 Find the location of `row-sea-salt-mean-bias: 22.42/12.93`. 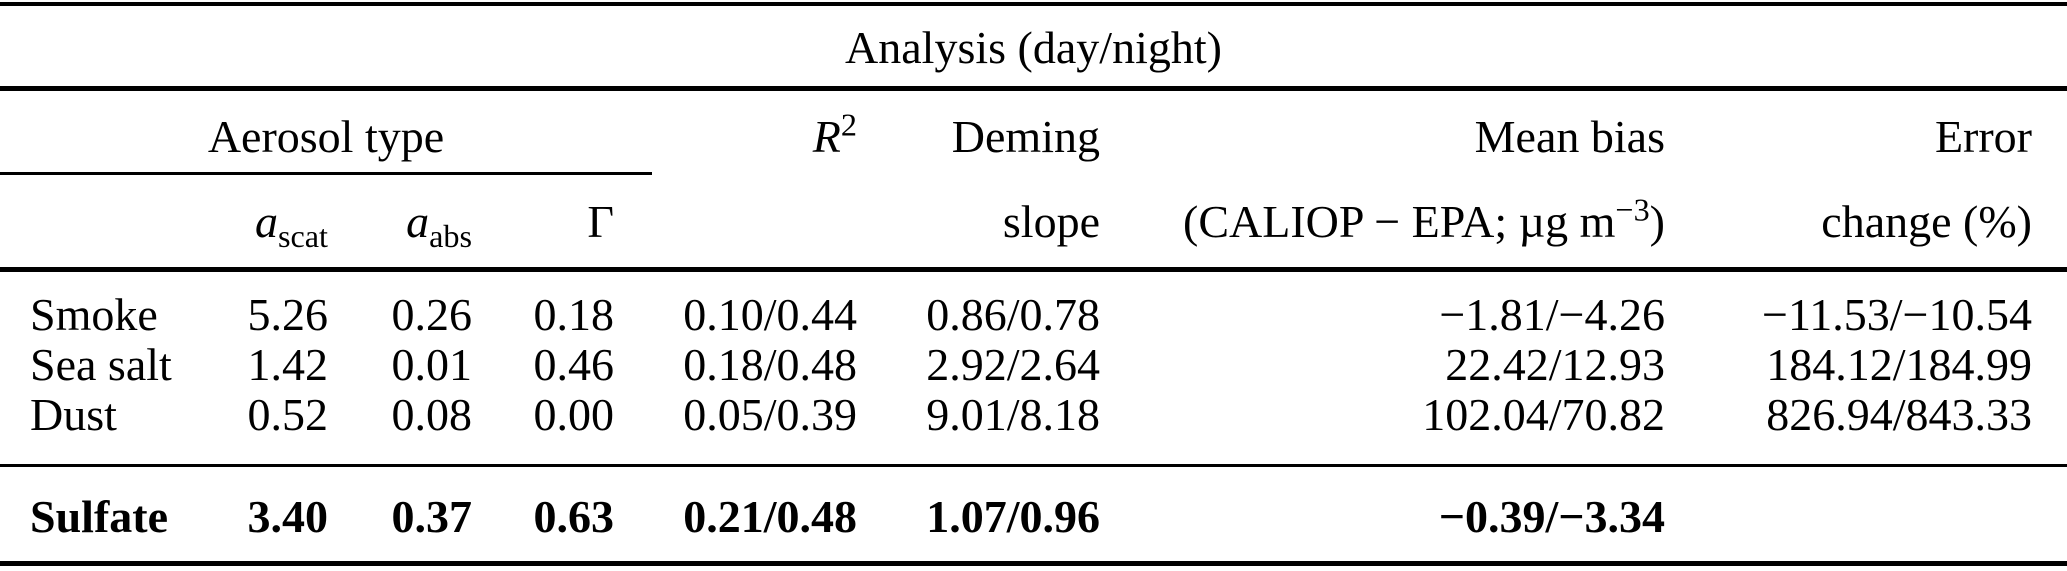

row-sea-salt-mean-bias: 22.42/12.93 is located at coordinates (1555, 364).